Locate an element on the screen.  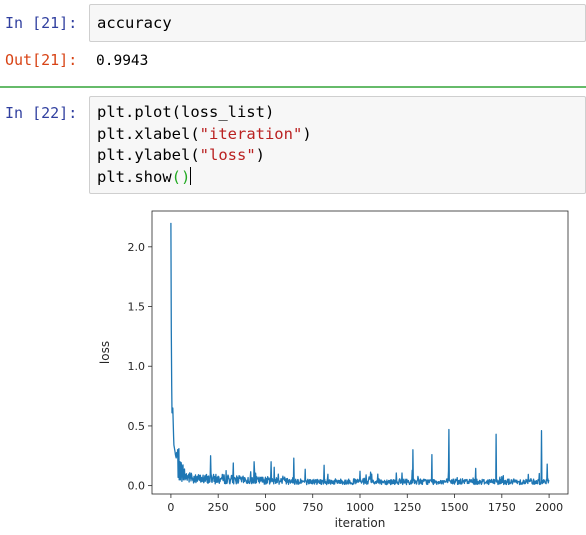
x-tick-label: 500 is located at coordinates (265, 507).